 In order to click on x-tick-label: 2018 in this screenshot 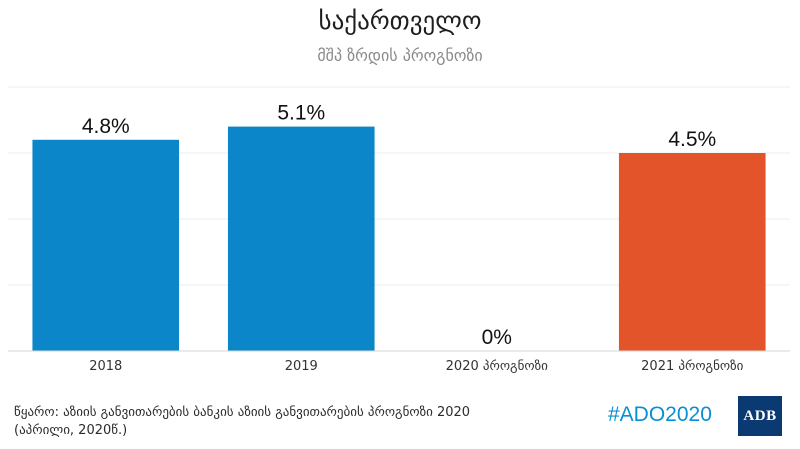, I will do `click(105, 366)`.